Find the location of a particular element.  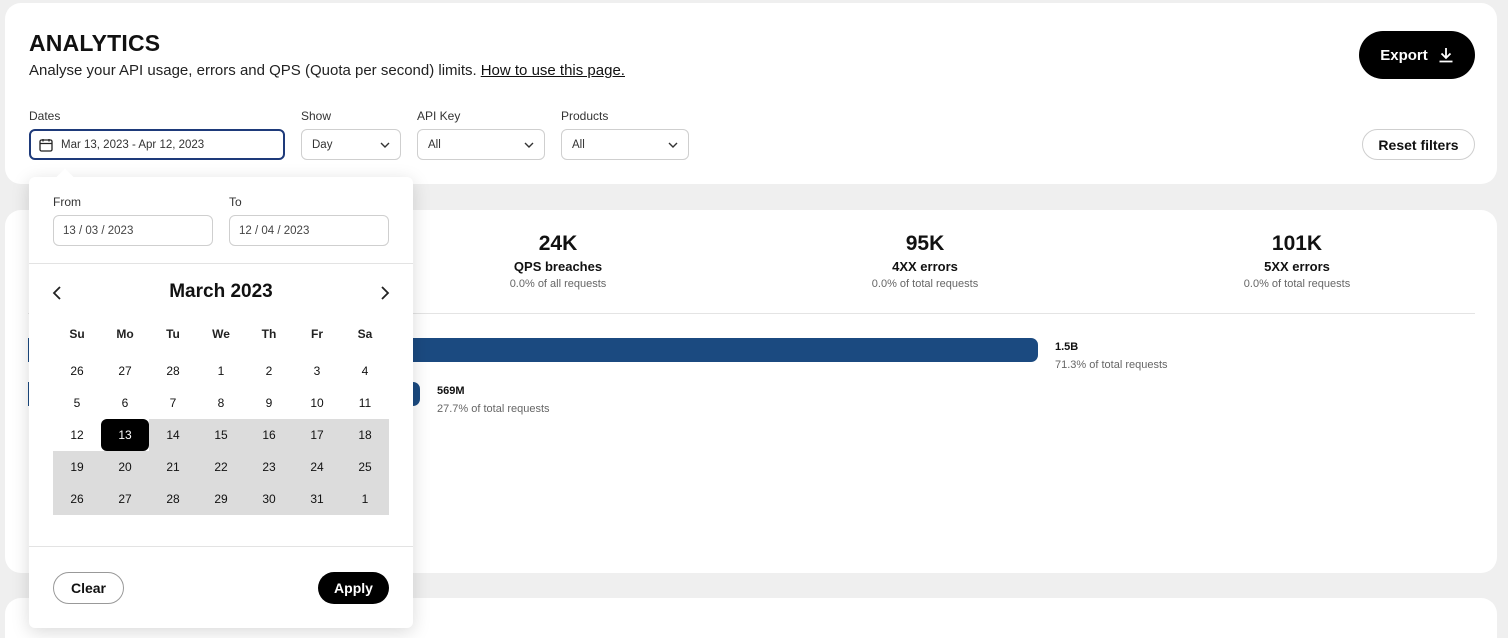

products-select: All is located at coordinates (625, 144).